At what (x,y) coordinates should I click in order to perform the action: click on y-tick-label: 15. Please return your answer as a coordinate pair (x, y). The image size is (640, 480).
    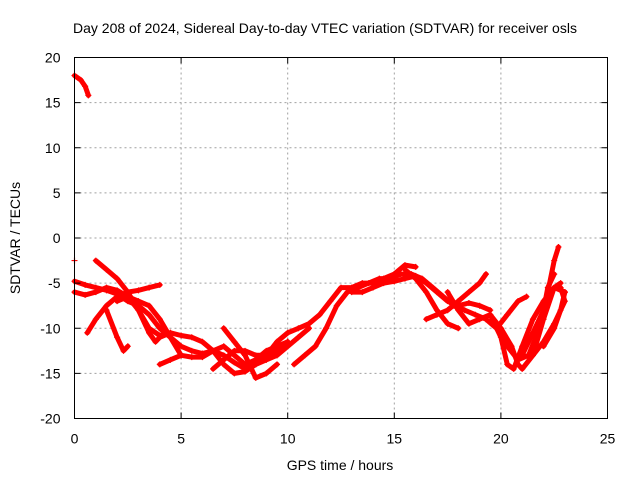
    Looking at the image, I should click on (53, 103).